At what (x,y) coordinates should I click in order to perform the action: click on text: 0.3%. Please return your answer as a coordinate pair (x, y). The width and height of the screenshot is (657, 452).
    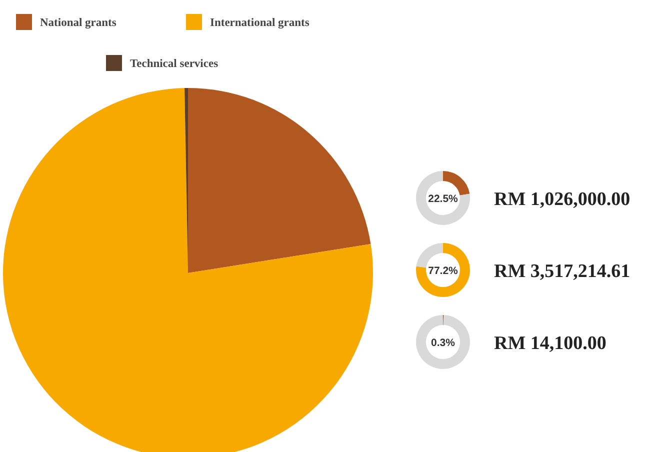
    Looking at the image, I should click on (443, 343).